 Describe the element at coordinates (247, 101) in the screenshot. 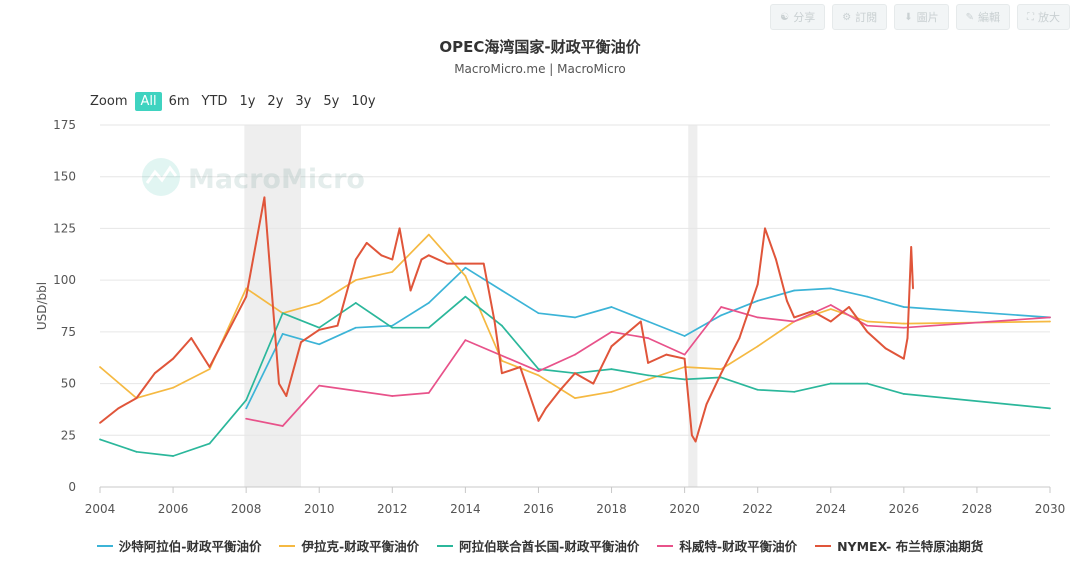

I see `zoom-1y-button: 1y` at that location.